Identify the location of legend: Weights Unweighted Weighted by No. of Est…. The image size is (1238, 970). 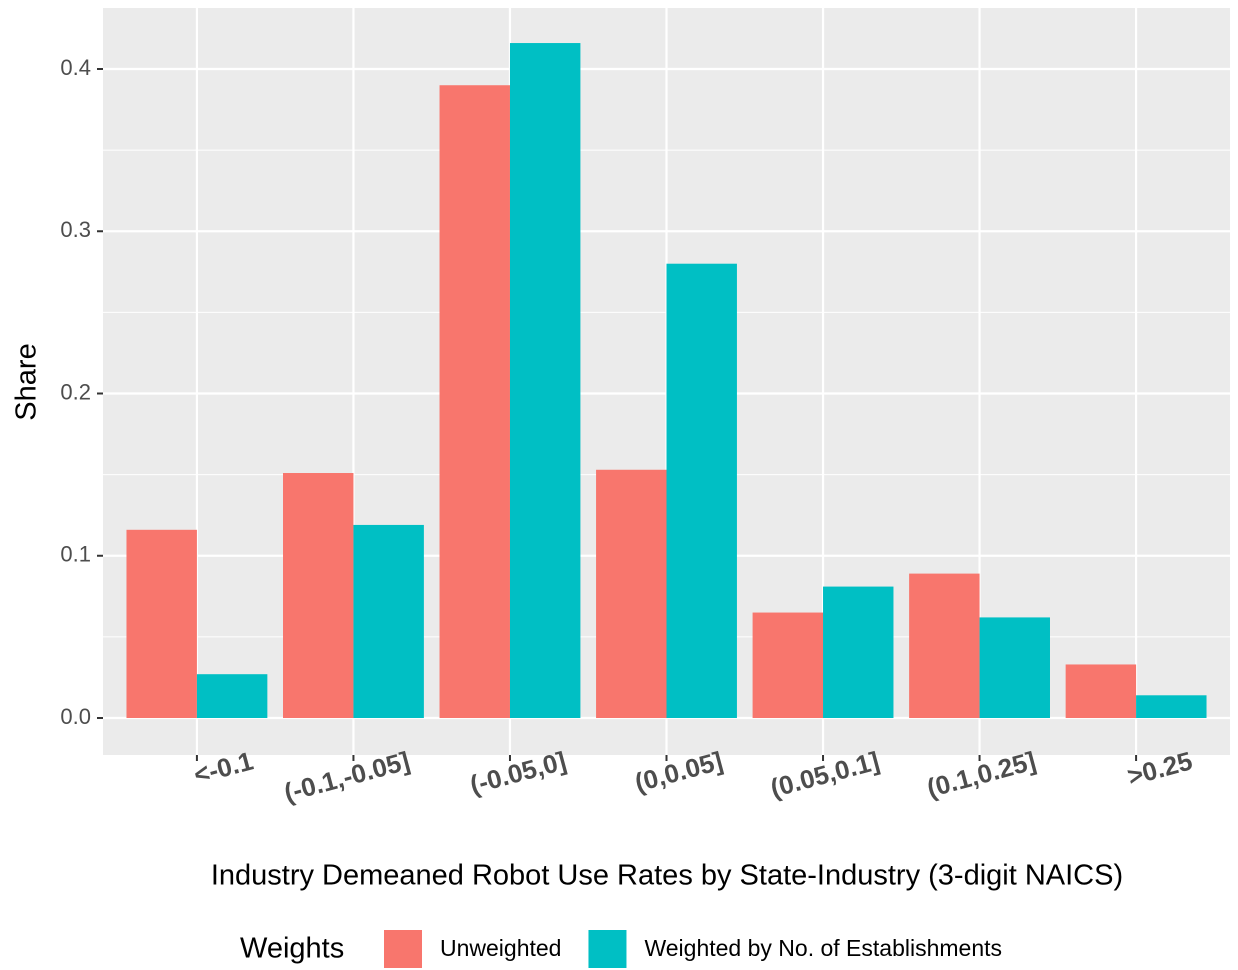
(621, 949).